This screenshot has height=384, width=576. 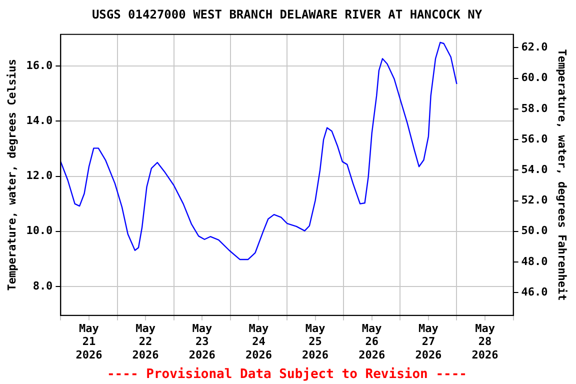 What do you see at coordinates (39, 121) in the screenshot?
I see `y-tick-label: 14.0` at bounding box center [39, 121].